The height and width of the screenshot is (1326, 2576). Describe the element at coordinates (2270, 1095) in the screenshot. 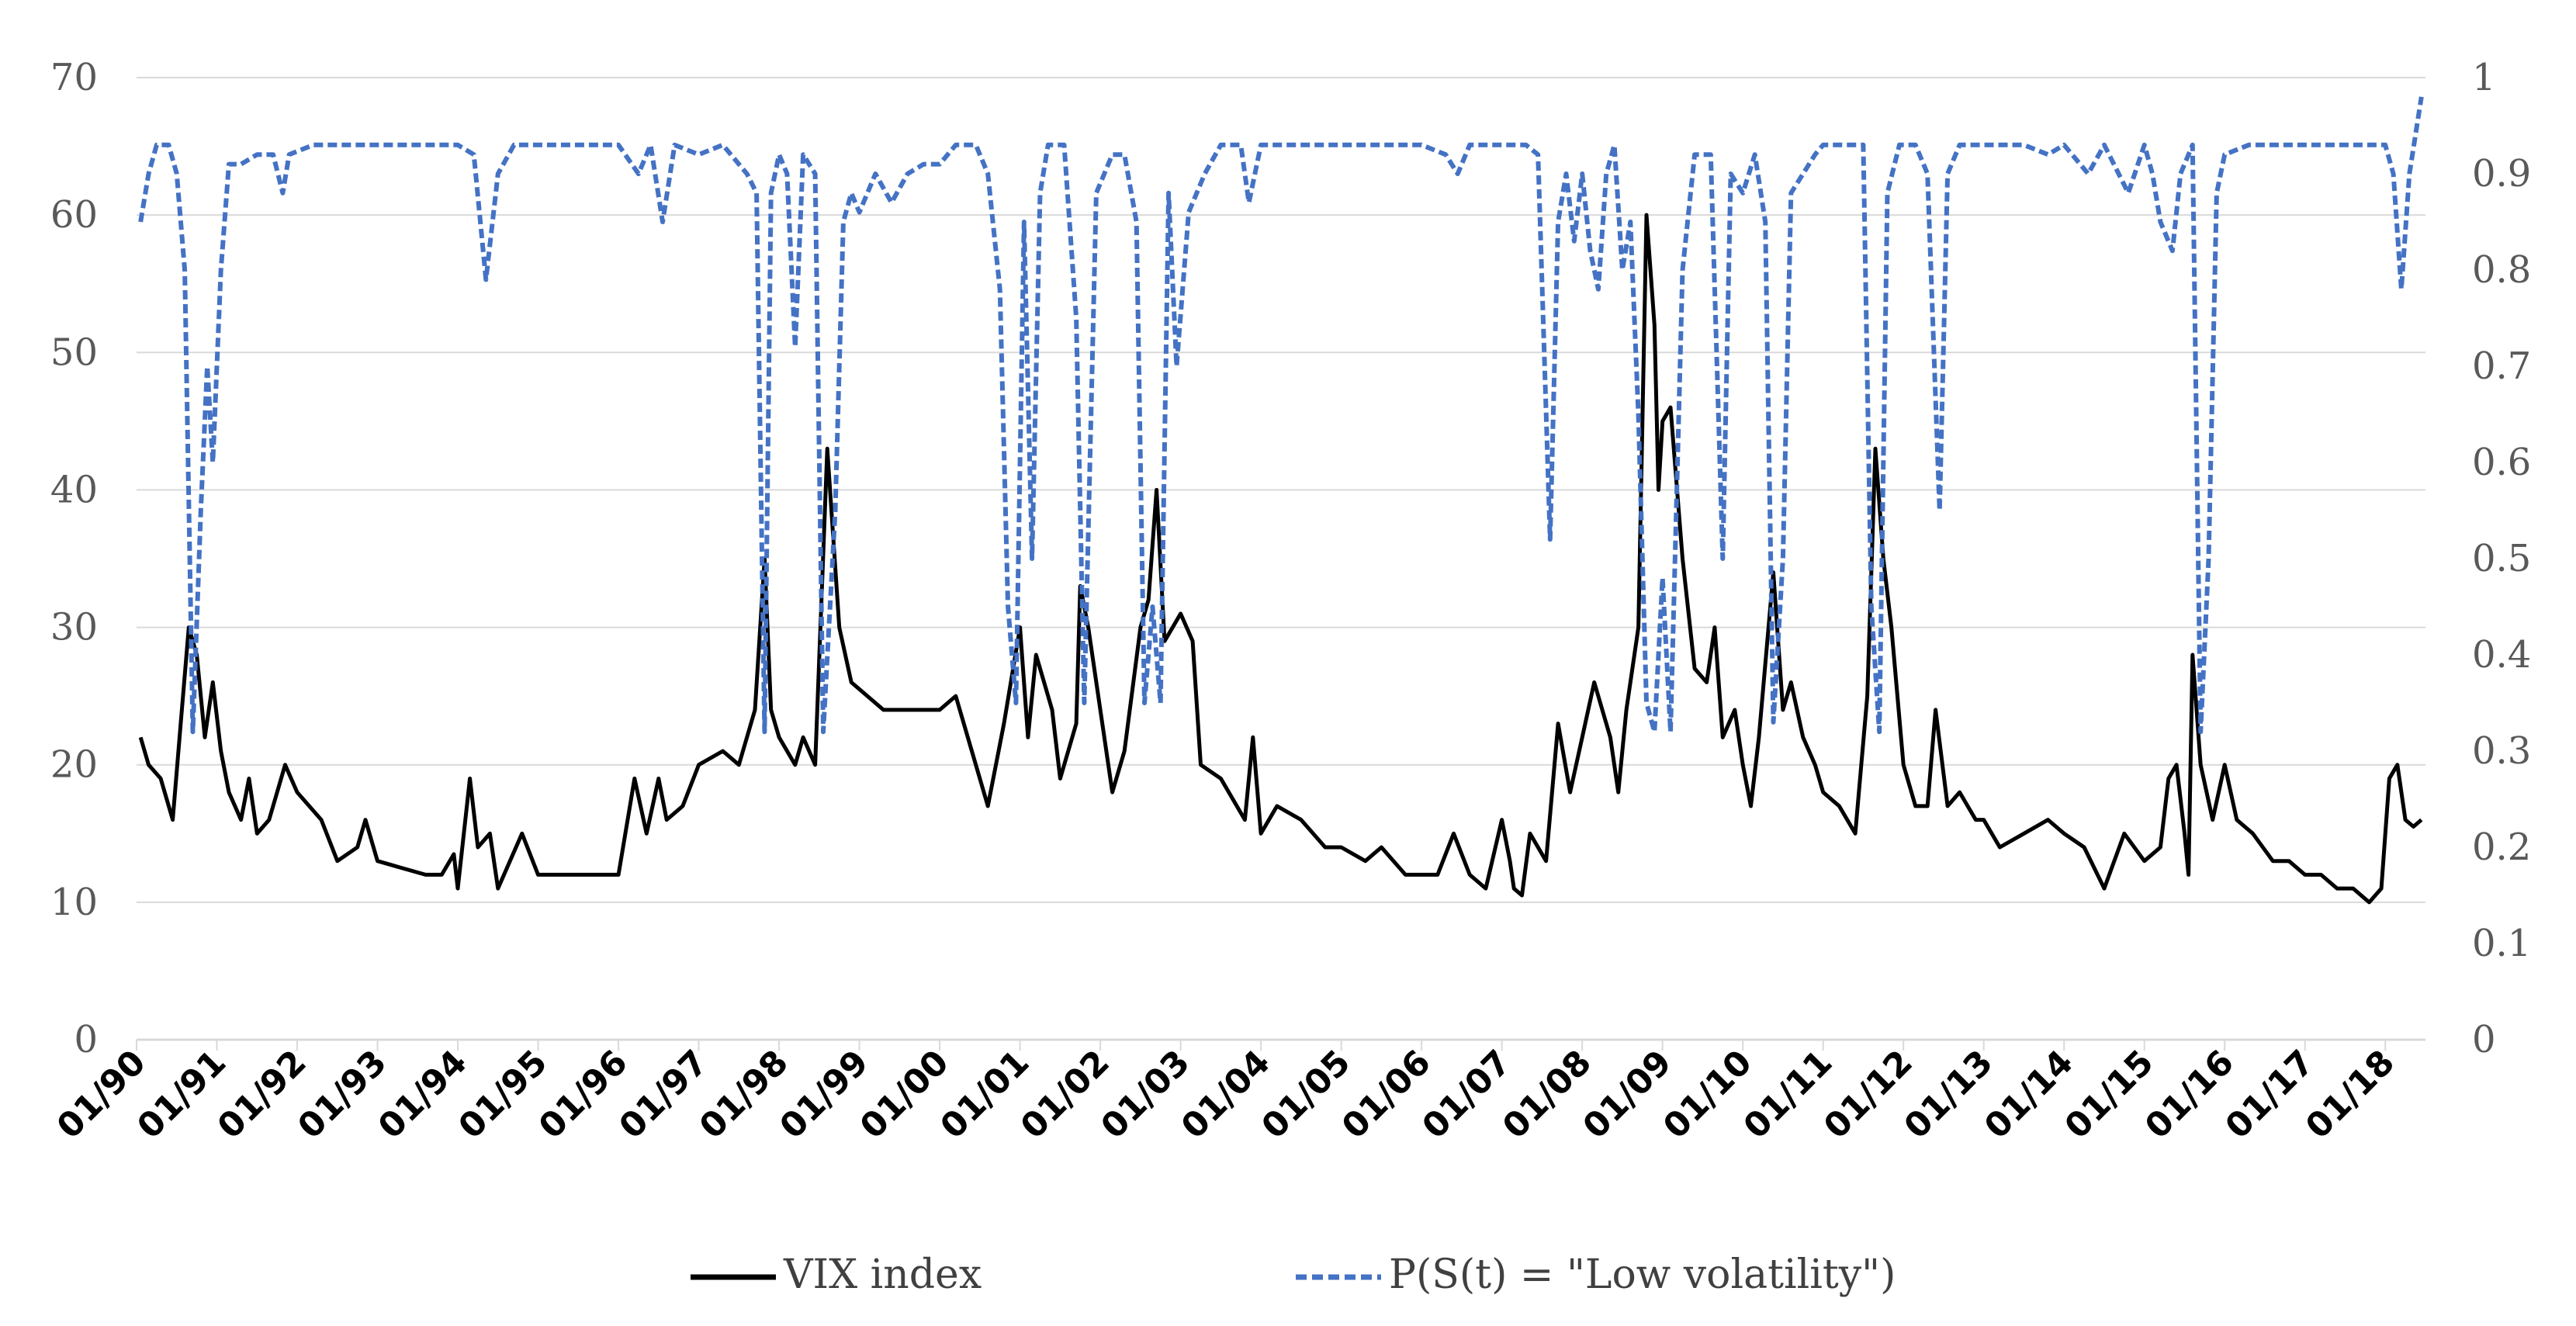

I see `x-tick-label: 01/17` at that location.